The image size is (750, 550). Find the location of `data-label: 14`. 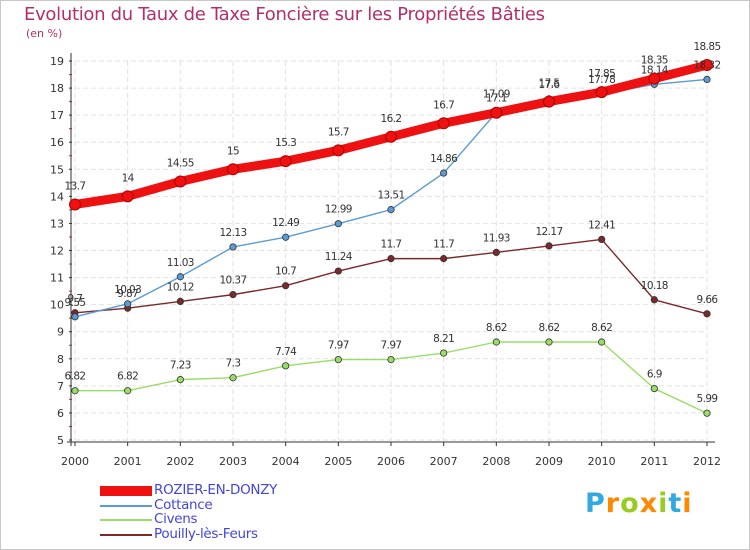

data-label: 14 is located at coordinates (128, 178).